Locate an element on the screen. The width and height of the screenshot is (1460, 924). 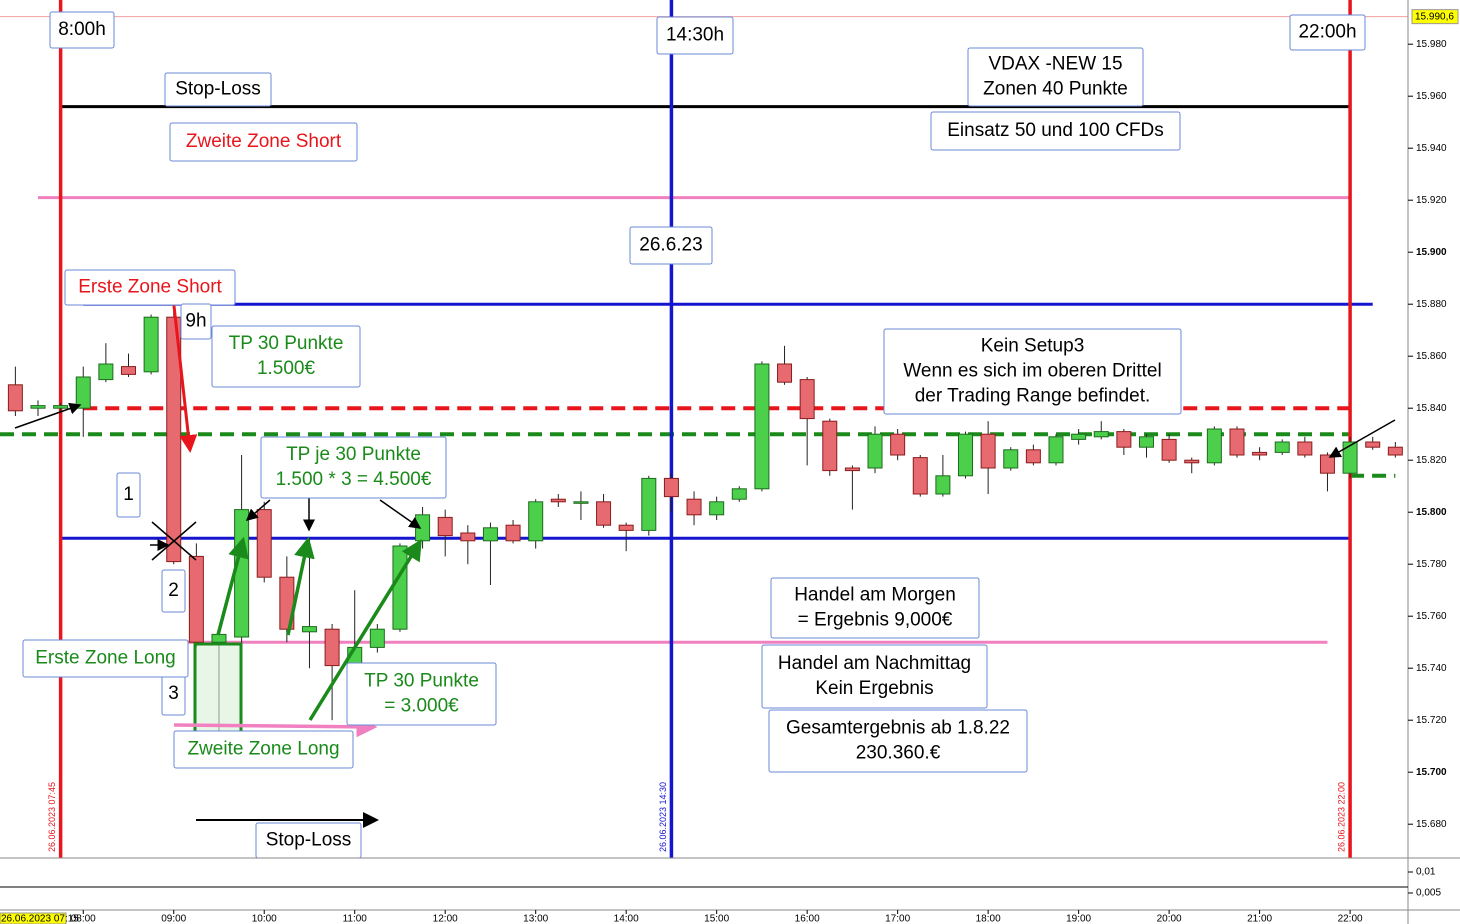
cursor-time-label: 26.06.2023 07:15 is located at coordinates (40, 919).